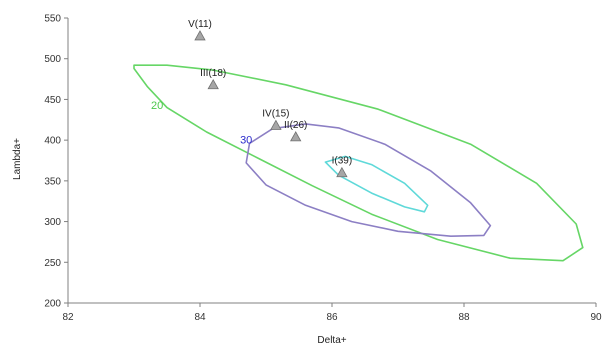  Describe the element at coordinates (52, 141) in the screenshot. I see `y-tick-label: 400` at that location.